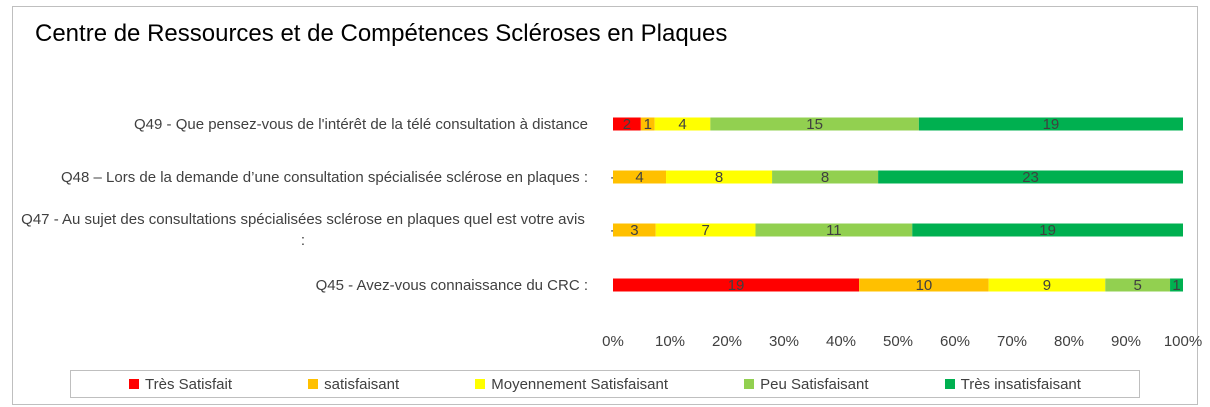  What do you see at coordinates (841, 341) in the screenshot?
I see `x-tick-label: 40%` at bounding box center [841, 341].